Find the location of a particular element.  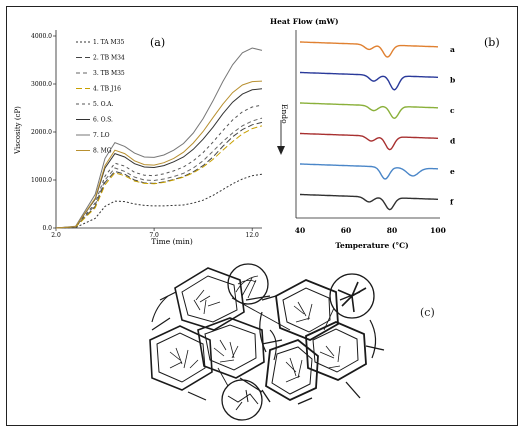

x-tick-label: 100 is located at coordinates (438, 230).